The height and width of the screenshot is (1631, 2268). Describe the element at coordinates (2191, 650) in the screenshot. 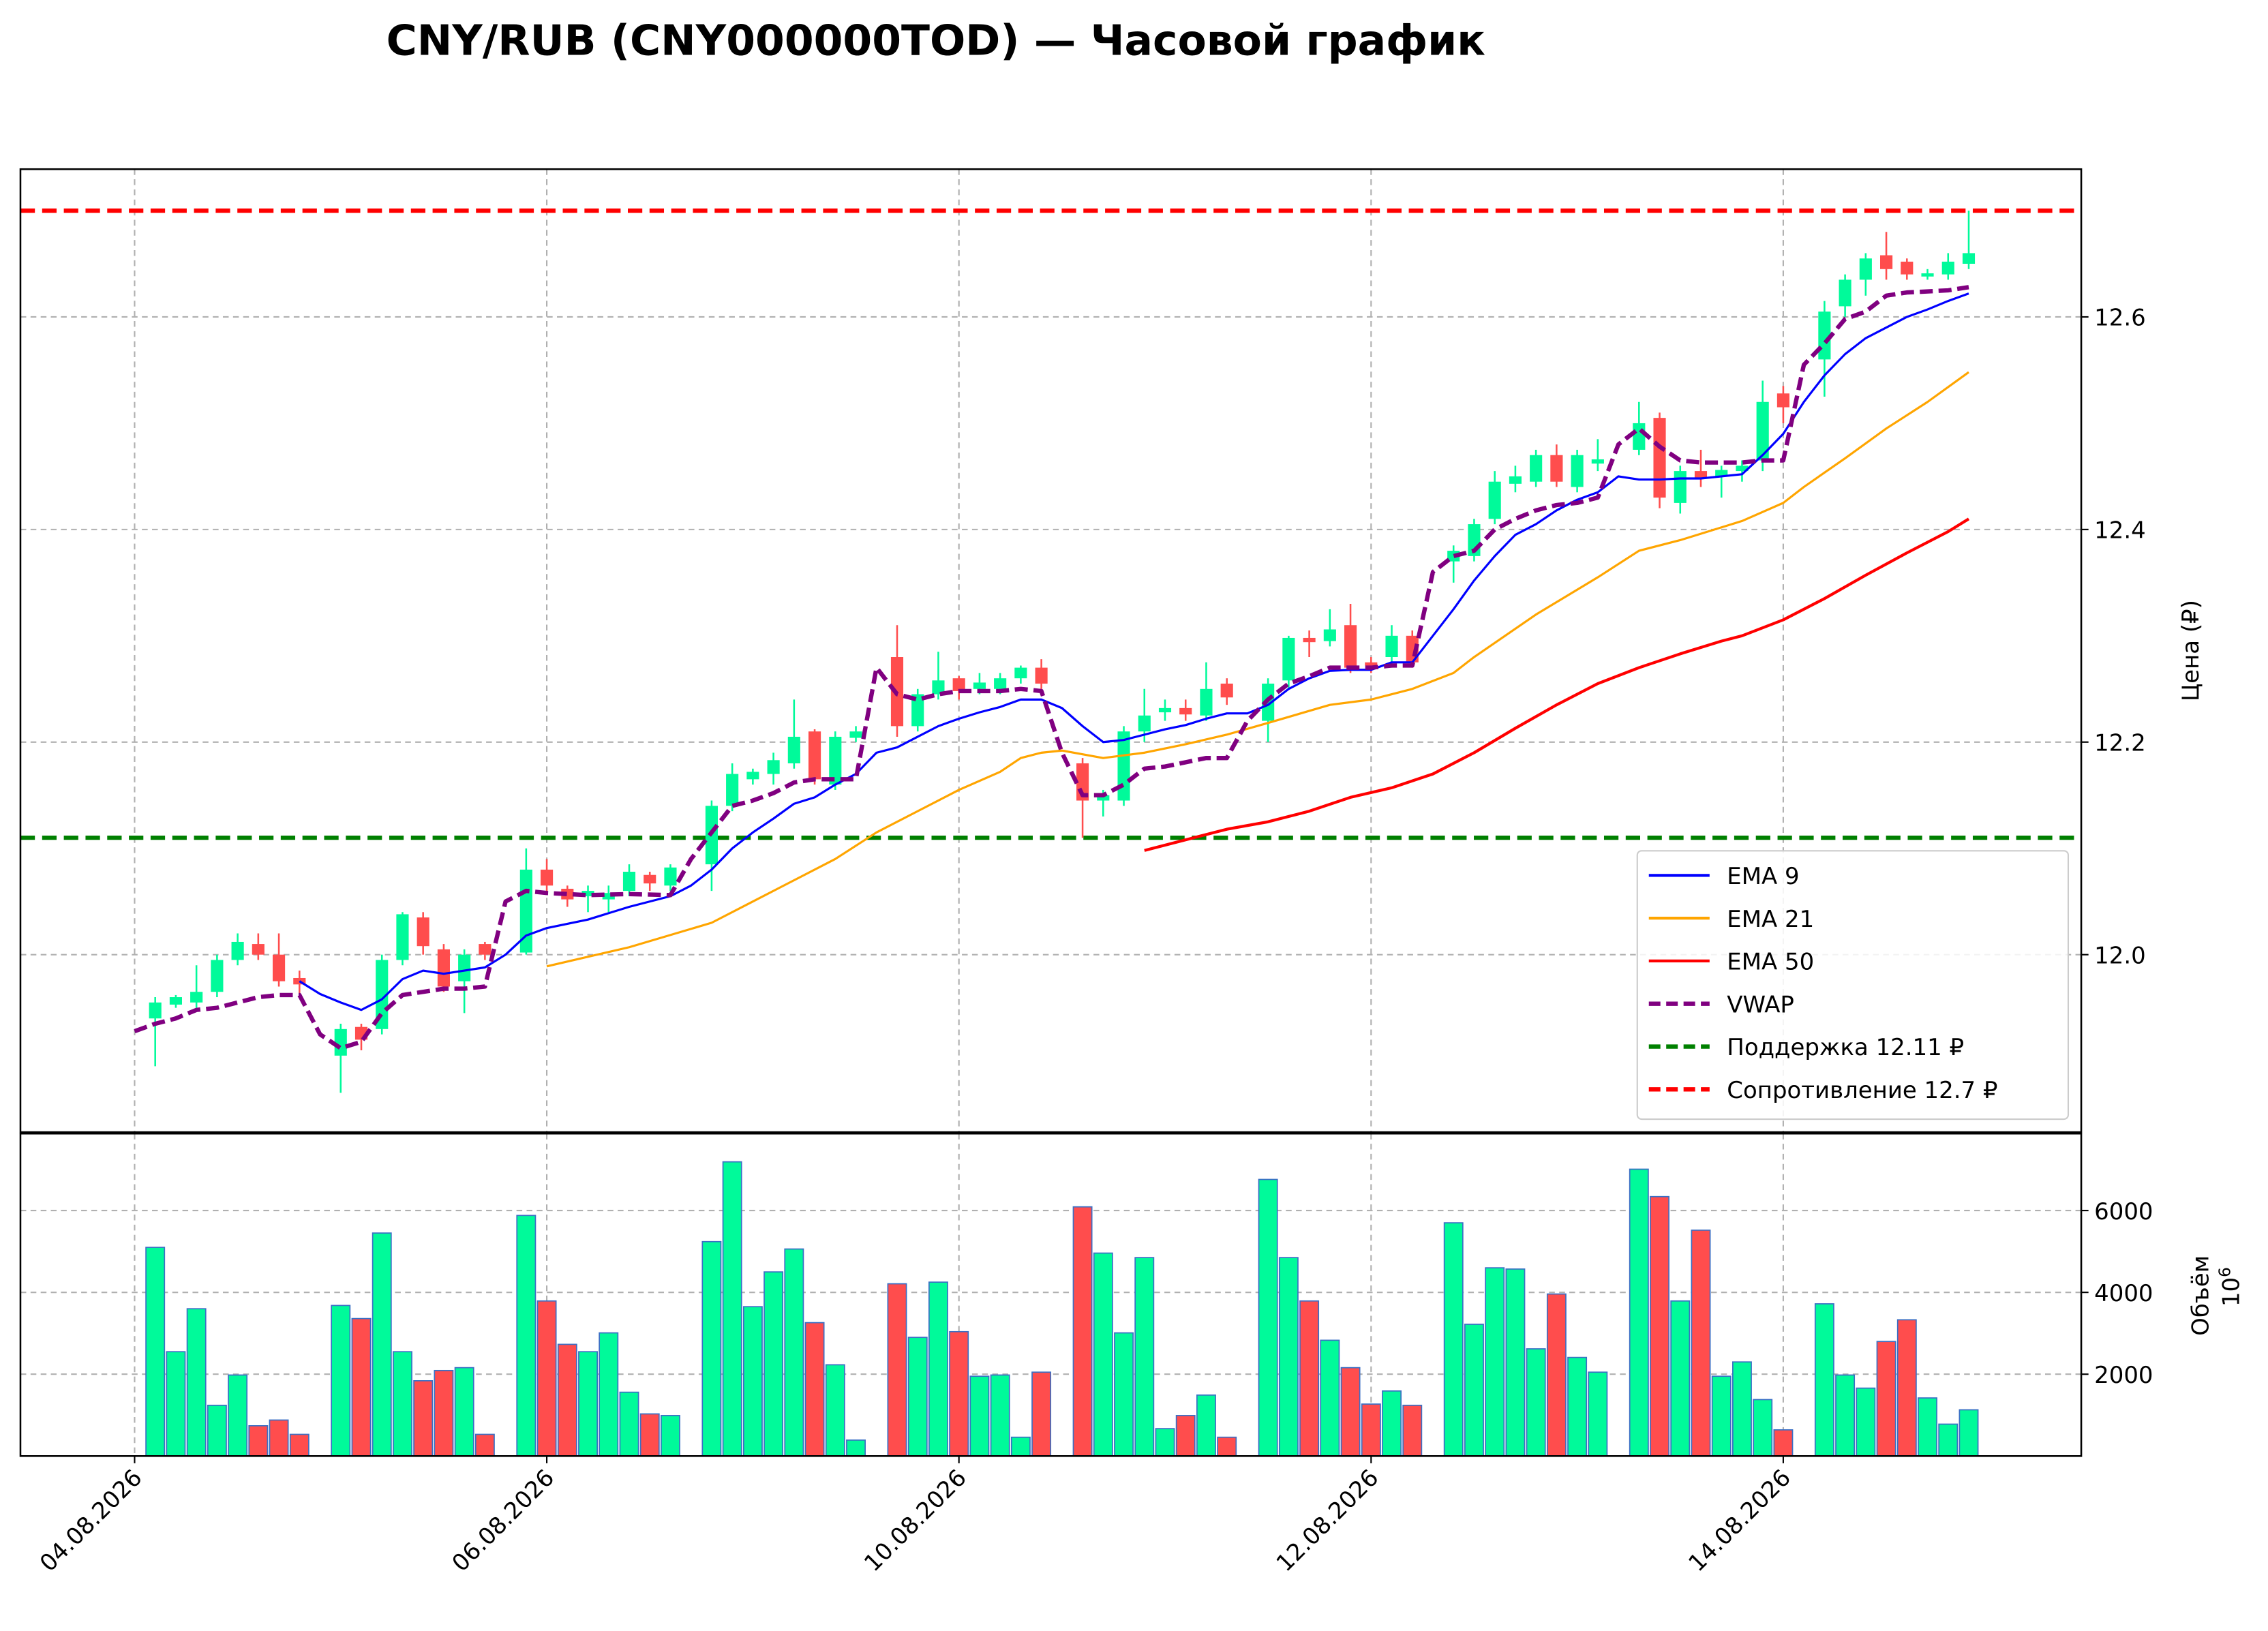

I see `y-axis-label: Цена (₽)` at that location.